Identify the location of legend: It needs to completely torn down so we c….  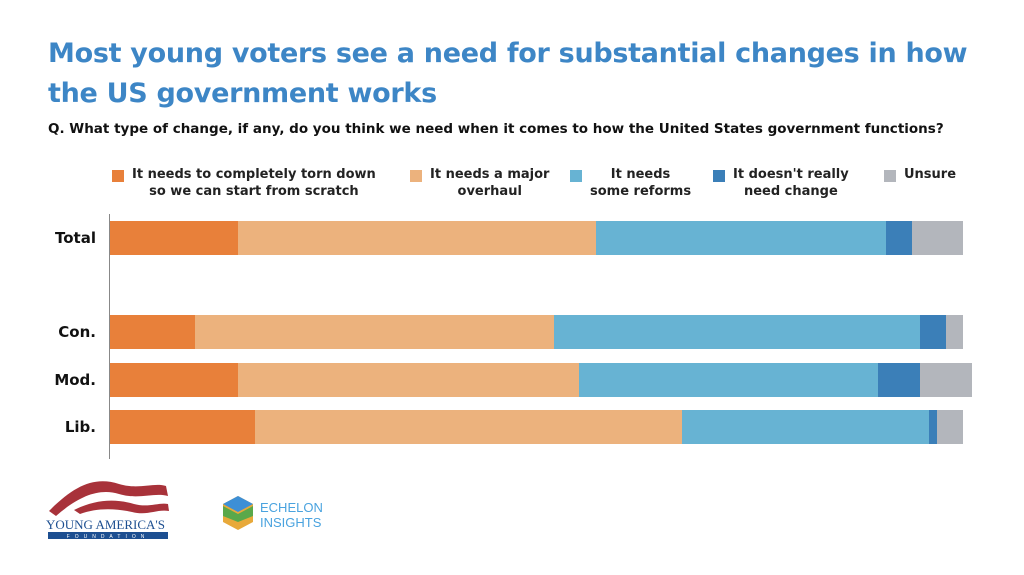
(512, 186).